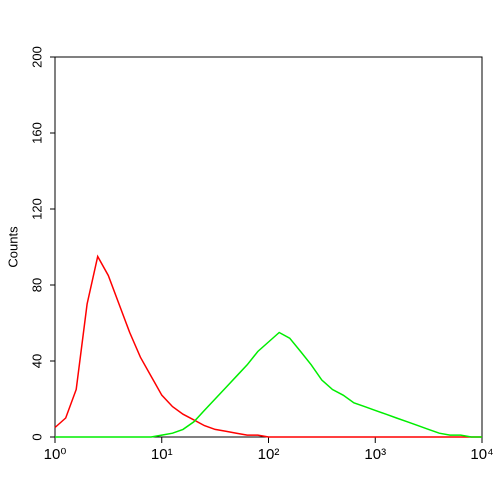  What do you see at coordinates (36, 133) in the screenshot?
I see `y-tick-label: 160` at bounding box center [36, 133].